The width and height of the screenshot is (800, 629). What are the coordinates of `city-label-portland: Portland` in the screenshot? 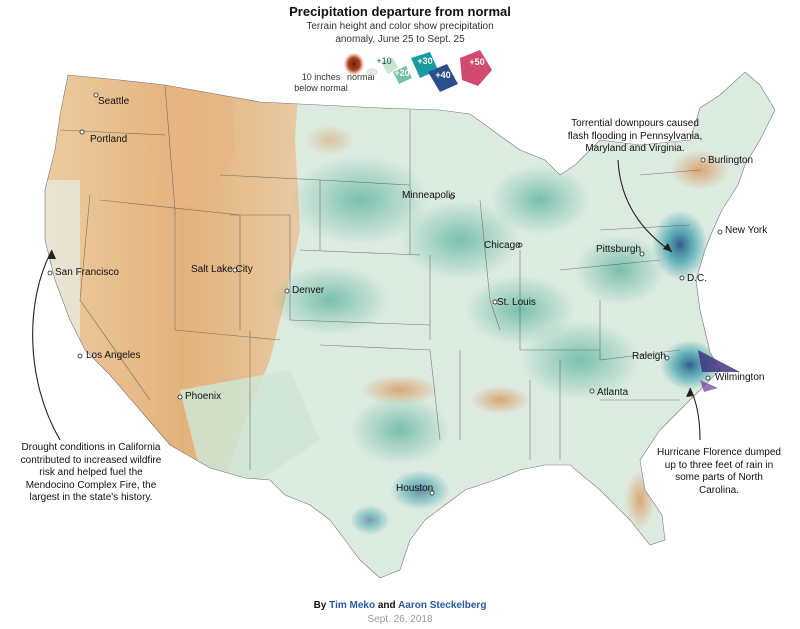 It's located at (109, 139).